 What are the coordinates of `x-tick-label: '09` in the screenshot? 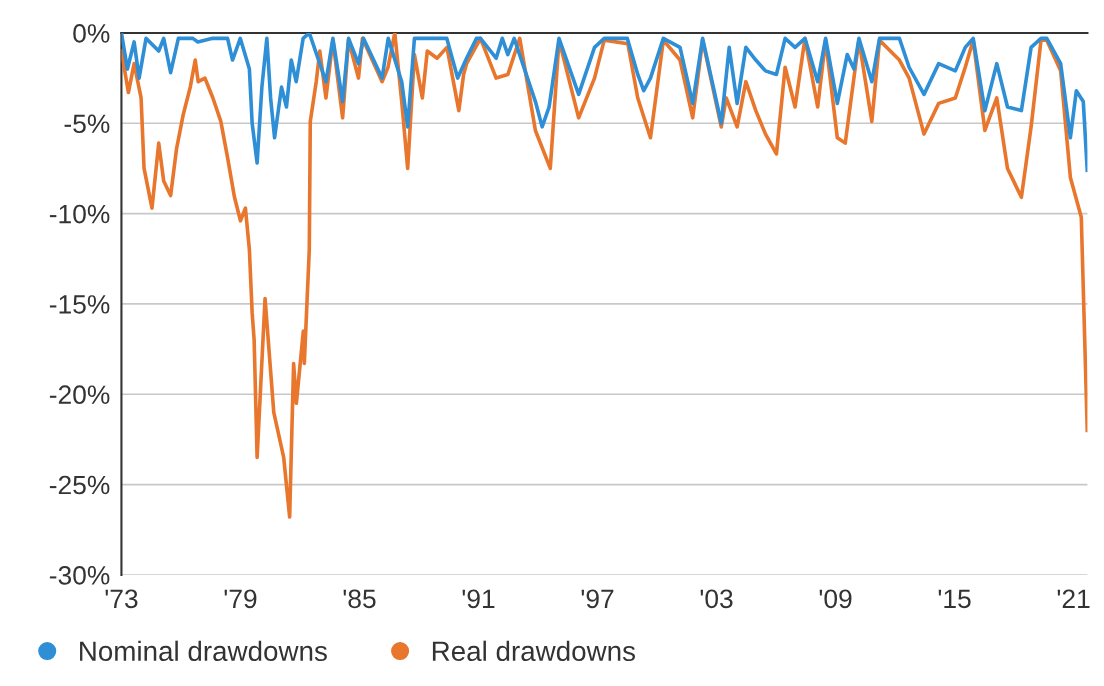 It's located at (835, 599).